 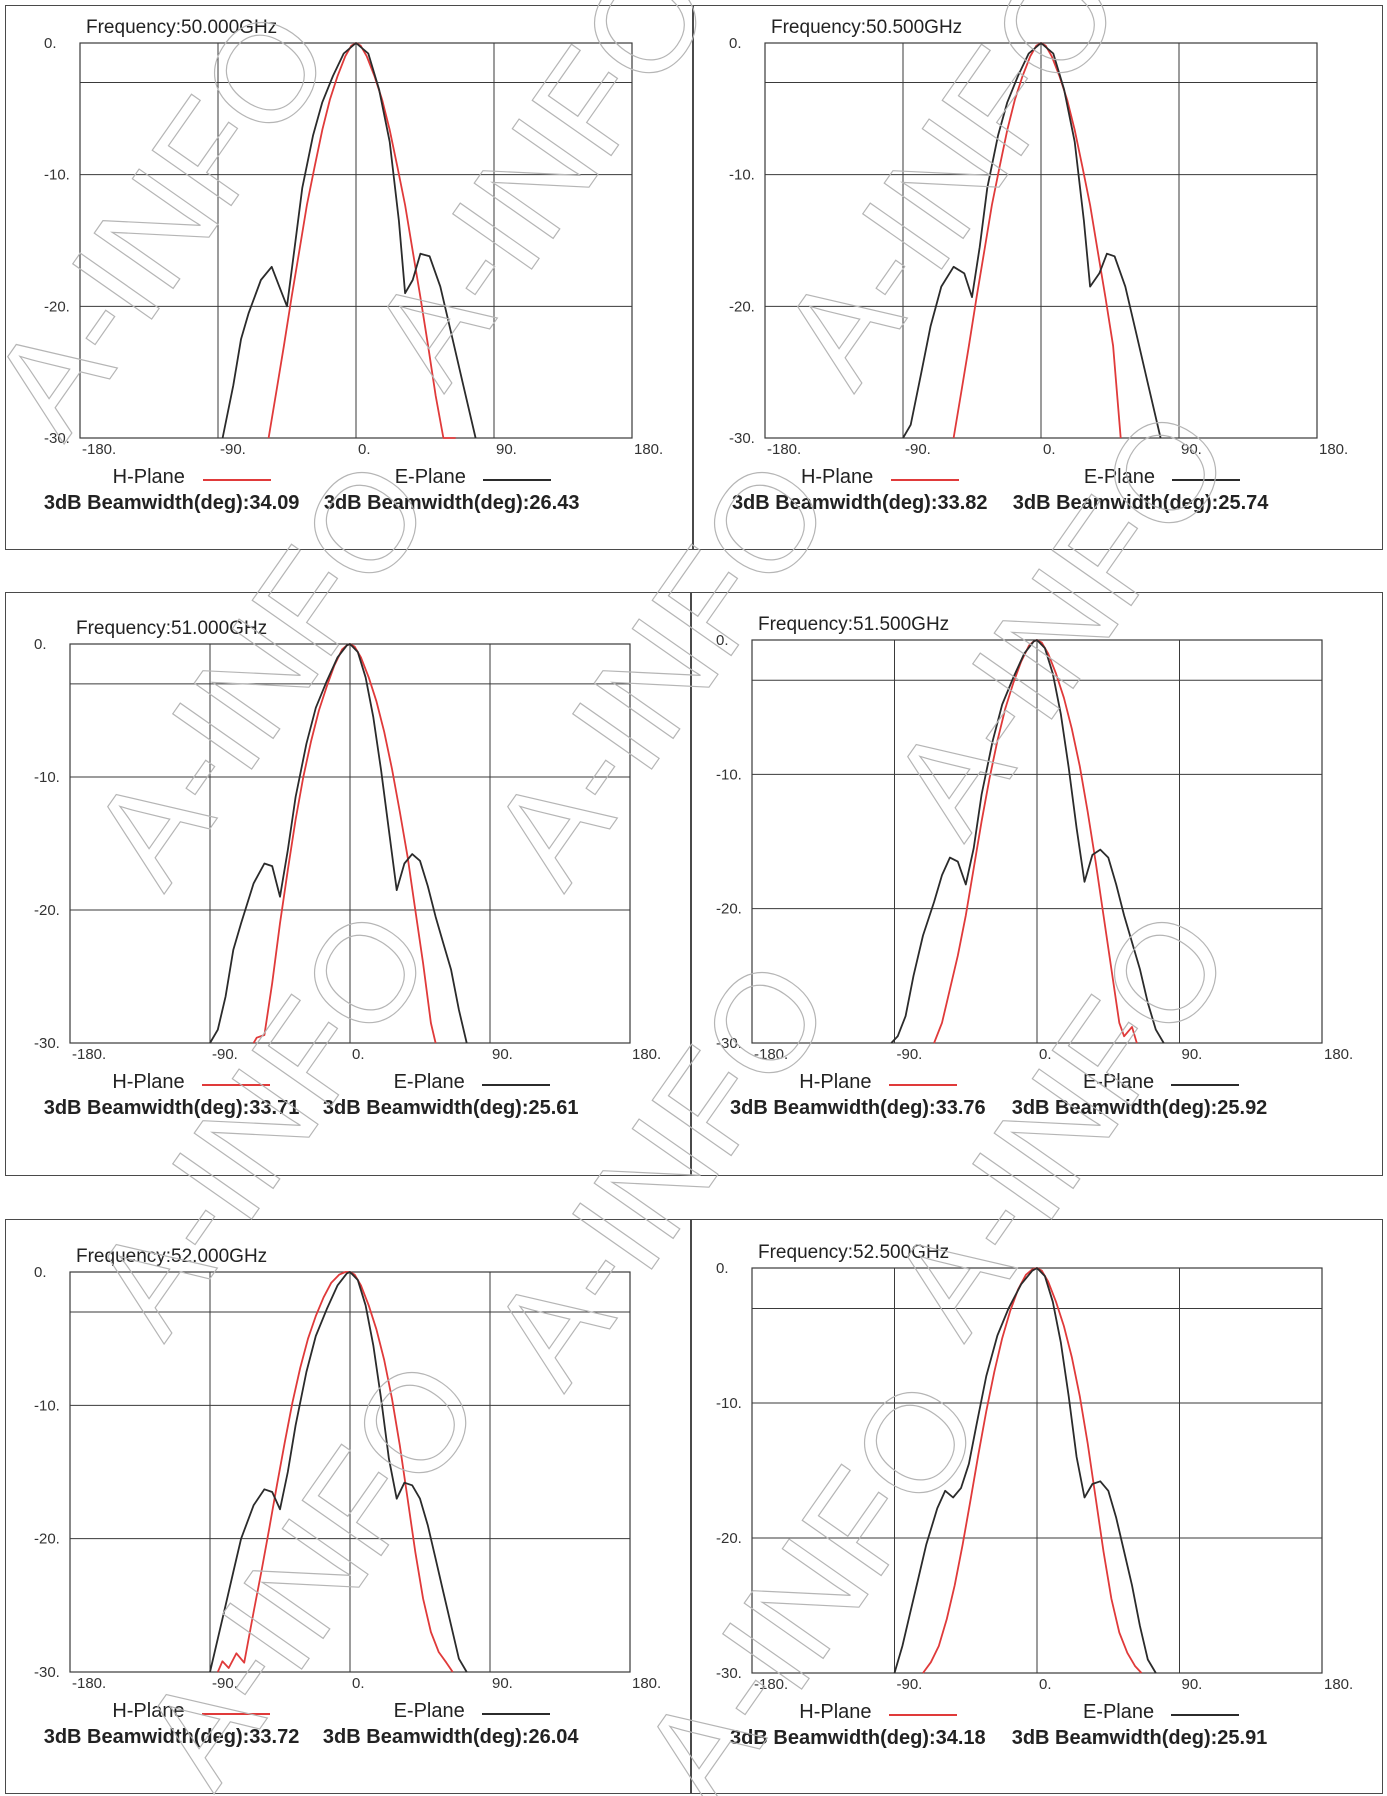 I want to click on frequency-title: Frequency:52.000GHz, so click(x=172, y=1256).